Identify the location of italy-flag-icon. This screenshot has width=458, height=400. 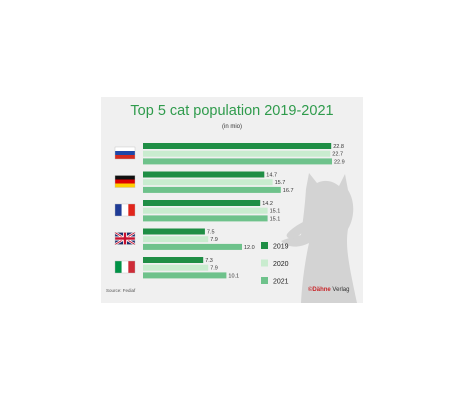
(125, 267).